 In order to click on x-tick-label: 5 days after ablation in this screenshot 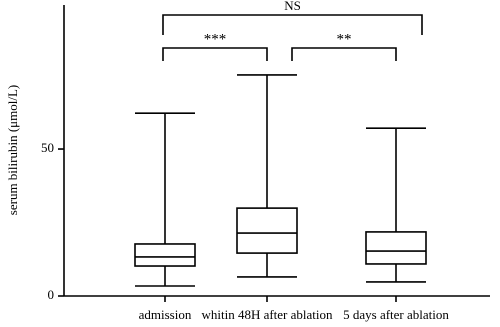, I will do `click(396, 314)`.